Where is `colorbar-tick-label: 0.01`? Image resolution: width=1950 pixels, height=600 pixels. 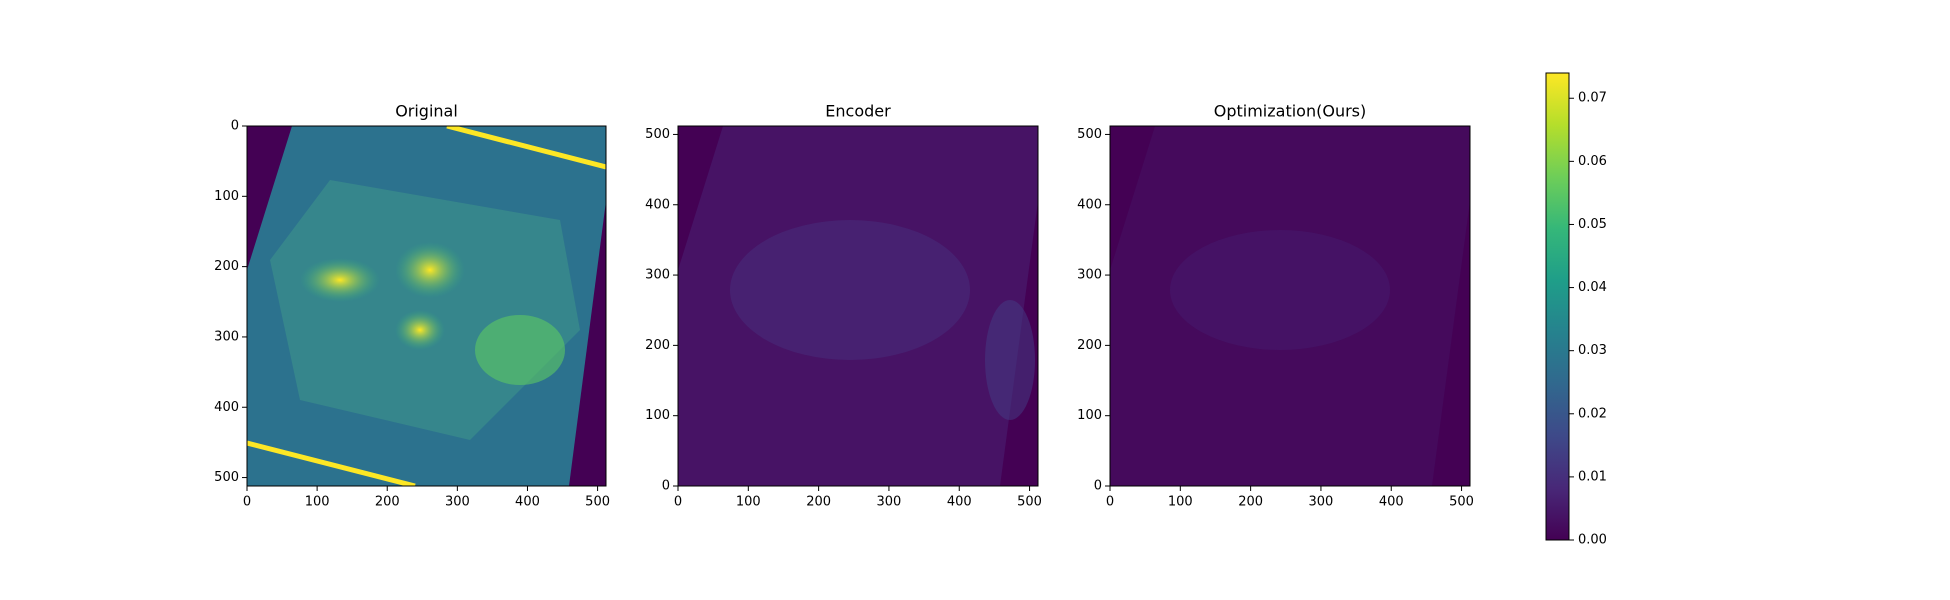
colorbar-tick-label: 0.01 is located at coordinates (1592, 476).